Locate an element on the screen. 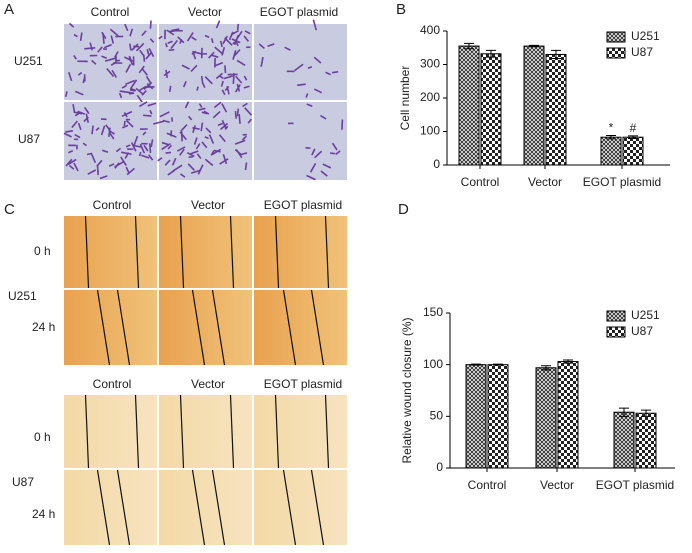  cell-line-label: U251 is located at coordinates (22, 296).